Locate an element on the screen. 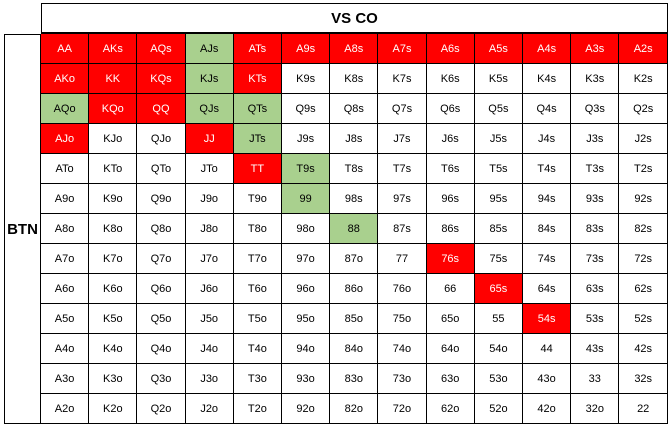  hand-cell: K4s is located at coordinates (547, 79).